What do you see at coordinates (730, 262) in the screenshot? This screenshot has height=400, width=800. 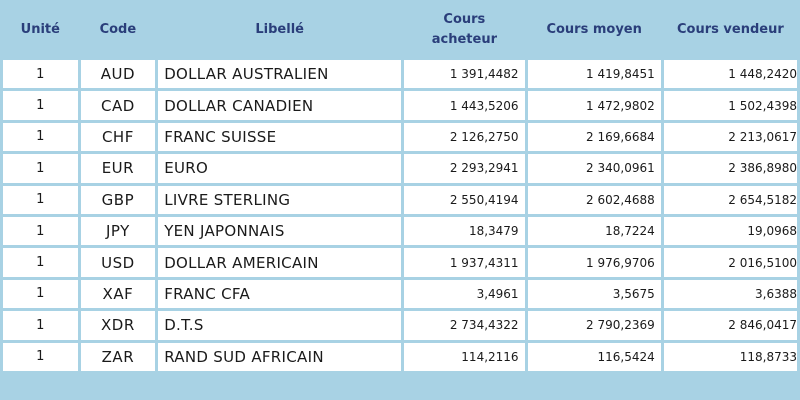 I see `cell-sell-rate: 2 016,5100` at bounding box center [730, 262].